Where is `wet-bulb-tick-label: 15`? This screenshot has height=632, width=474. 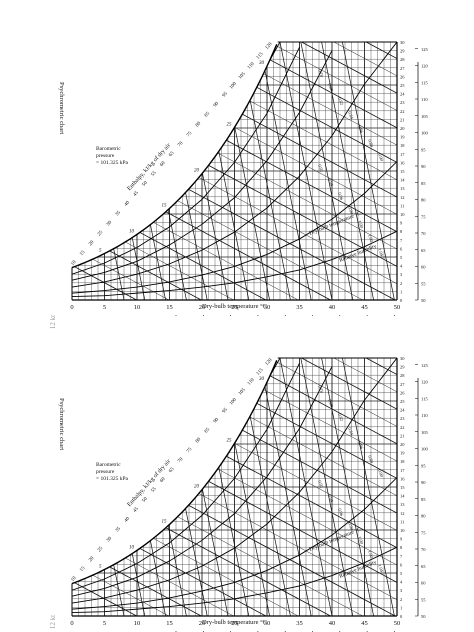
wet-bulb-tick-label: 15 is located at coordinates (165, 521).